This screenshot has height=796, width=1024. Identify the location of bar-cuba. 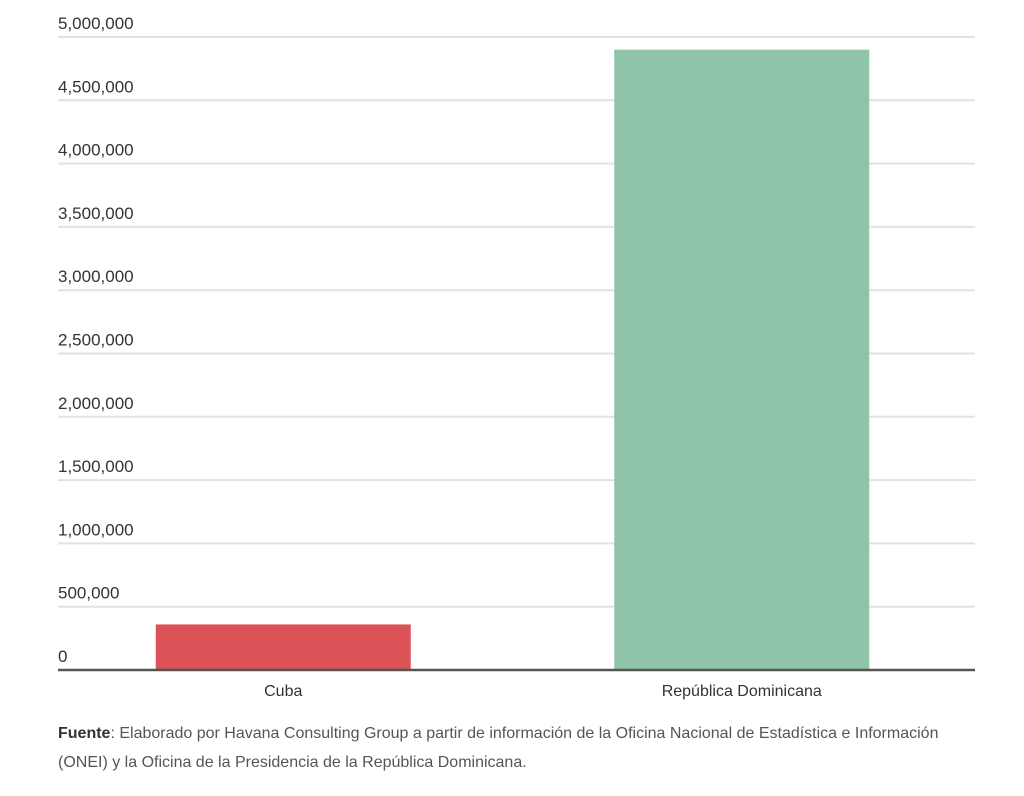
(283, 647).